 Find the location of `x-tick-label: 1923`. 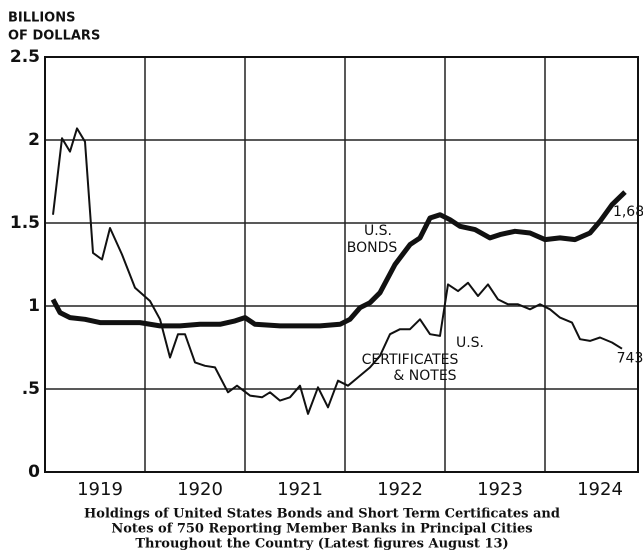

x-tick-label: 1923 is located at coordinates (500, 489).